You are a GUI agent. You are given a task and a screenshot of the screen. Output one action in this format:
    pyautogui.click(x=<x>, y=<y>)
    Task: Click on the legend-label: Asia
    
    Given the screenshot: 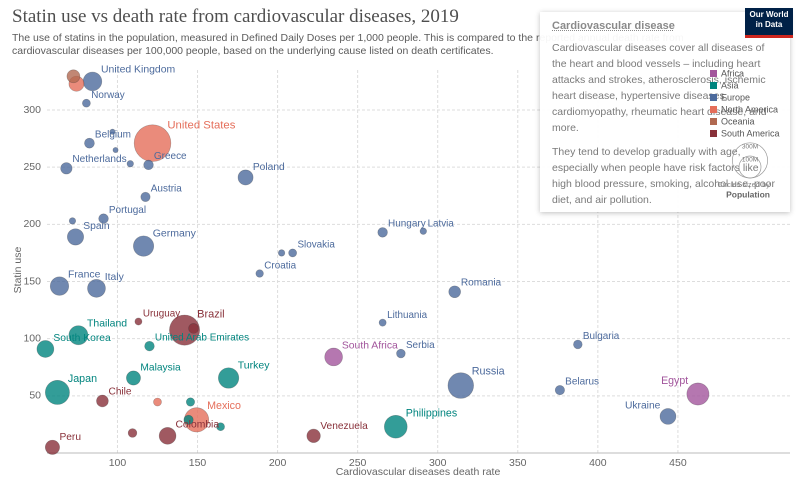 What is the action you would take?
    pyautogui.click(x=730, y=85)
    